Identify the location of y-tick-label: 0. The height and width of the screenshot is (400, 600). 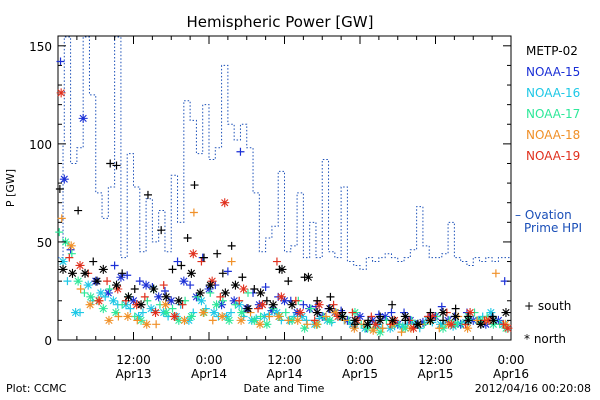
(48, 341).